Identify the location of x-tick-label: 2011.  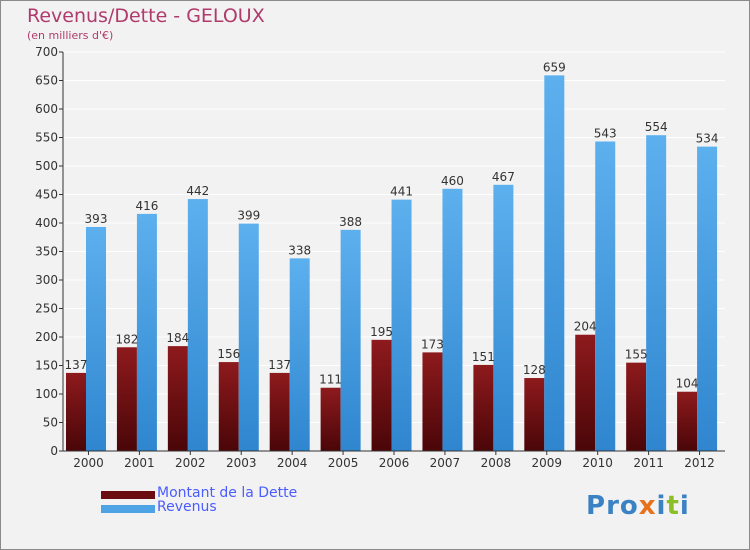
(648, 463).